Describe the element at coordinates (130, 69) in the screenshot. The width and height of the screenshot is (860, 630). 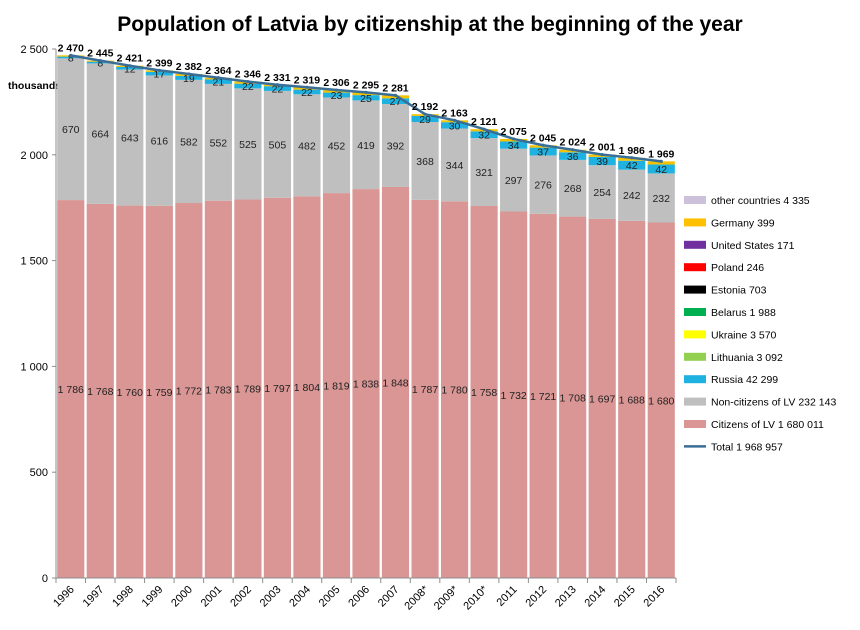
I see `data-label-russia-1998: 12` at that location.